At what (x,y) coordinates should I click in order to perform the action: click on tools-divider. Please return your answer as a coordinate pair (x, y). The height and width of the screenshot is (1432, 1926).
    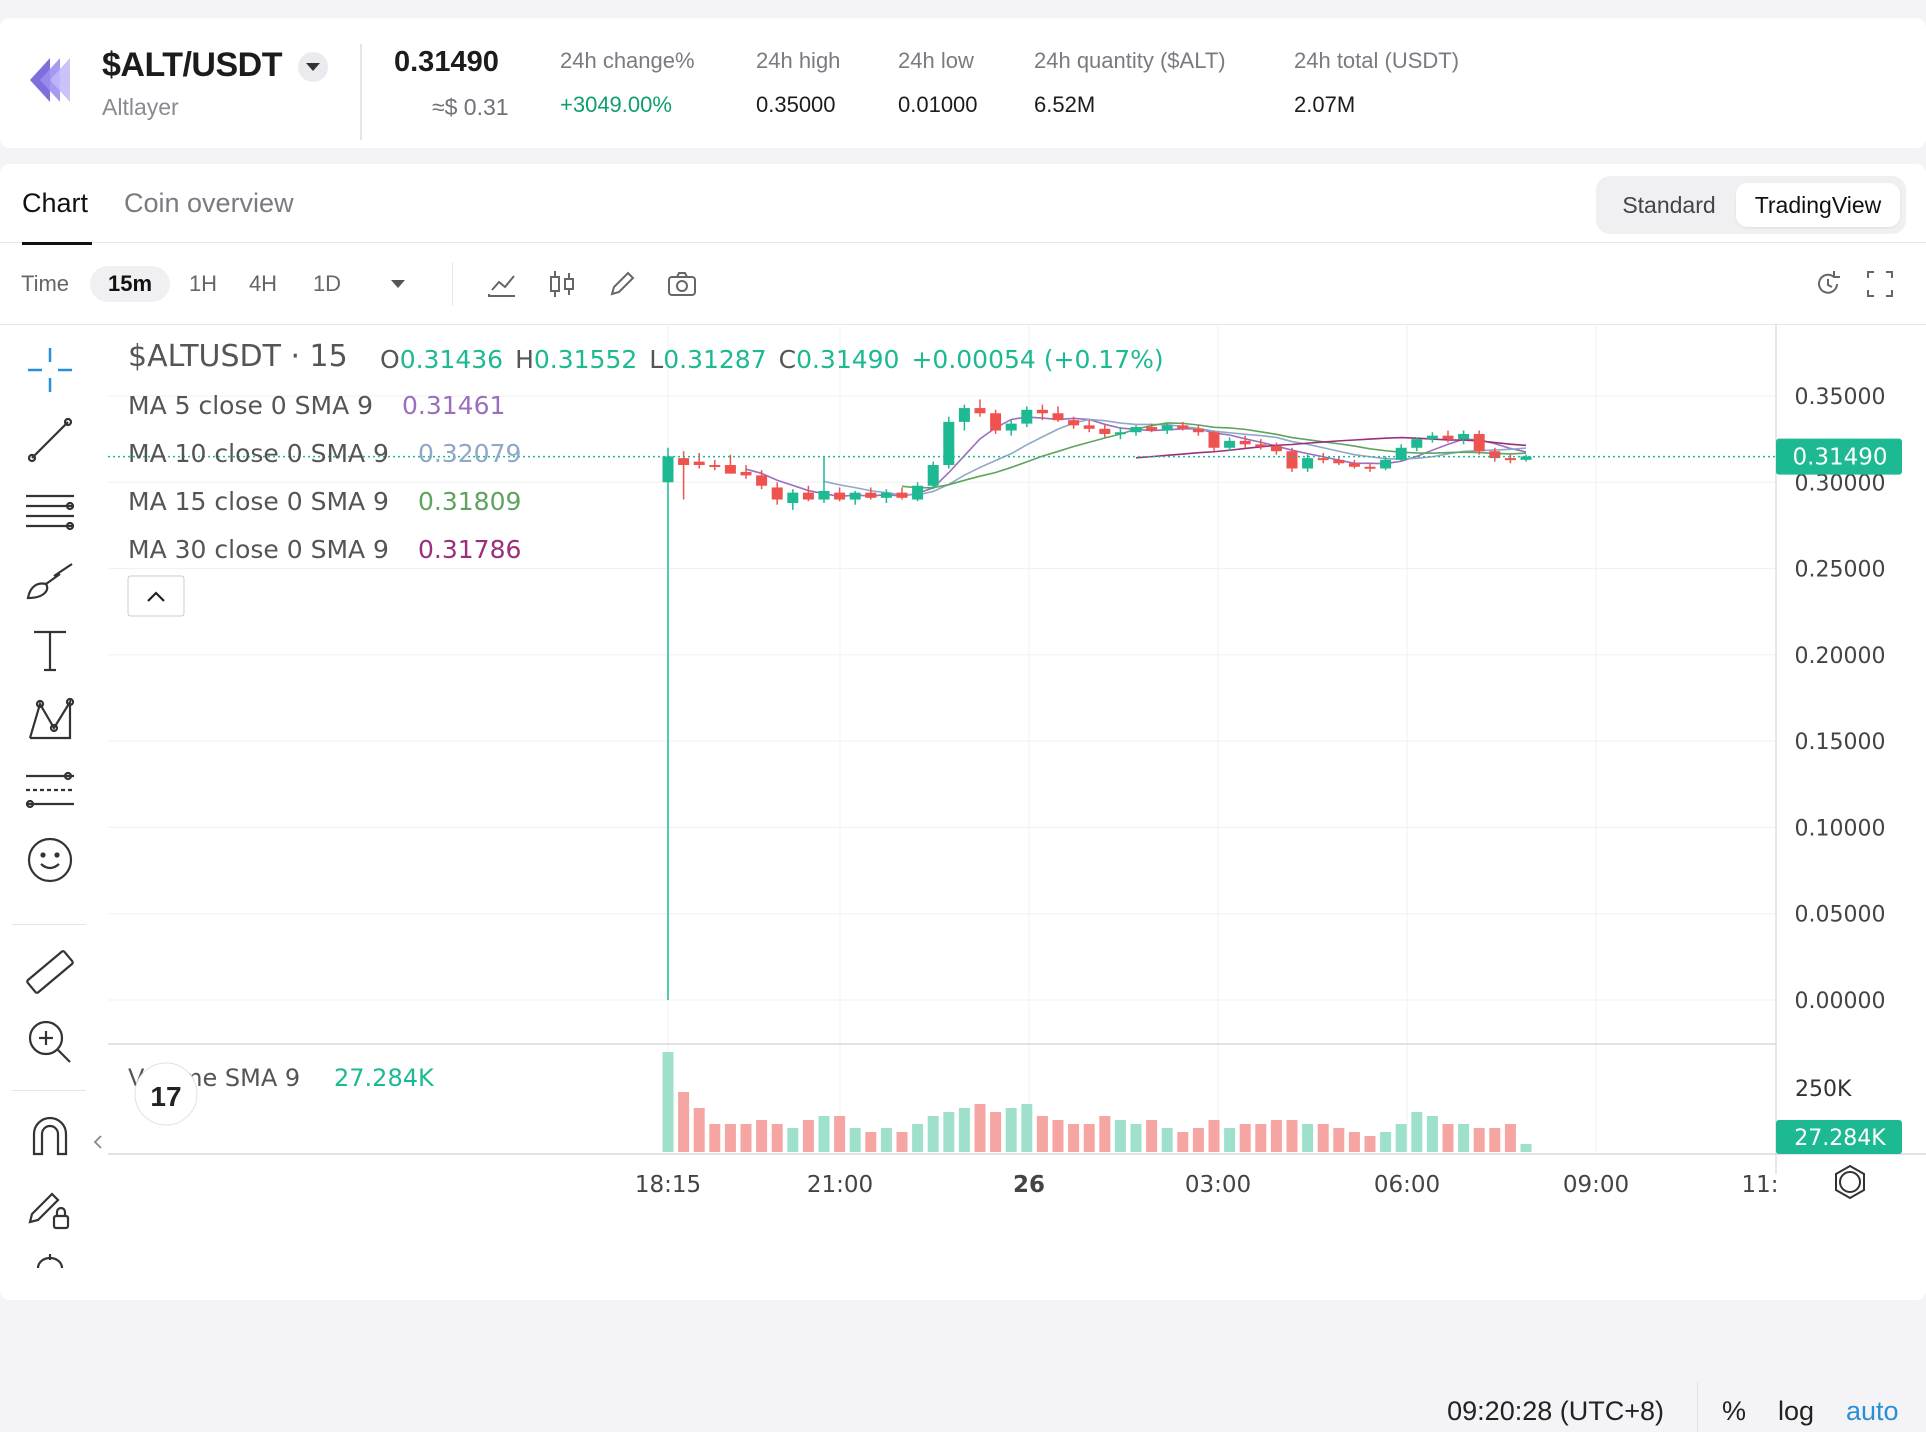
    Looking at the image, I should click on (49, 1090).